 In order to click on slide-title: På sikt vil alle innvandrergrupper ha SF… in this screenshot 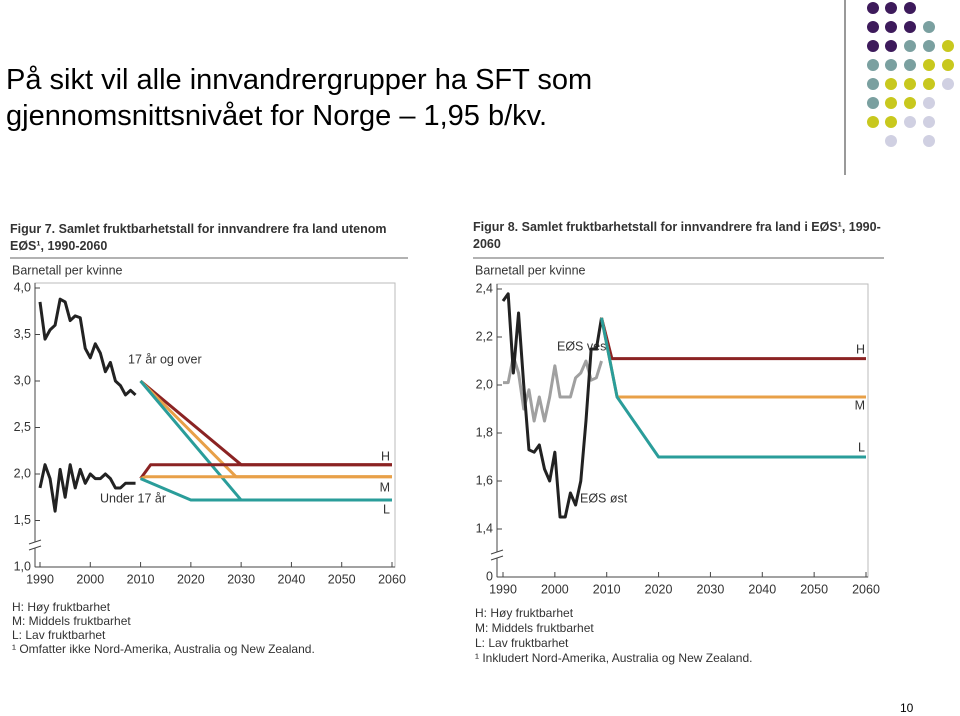, I will do `click(299, 98)`.